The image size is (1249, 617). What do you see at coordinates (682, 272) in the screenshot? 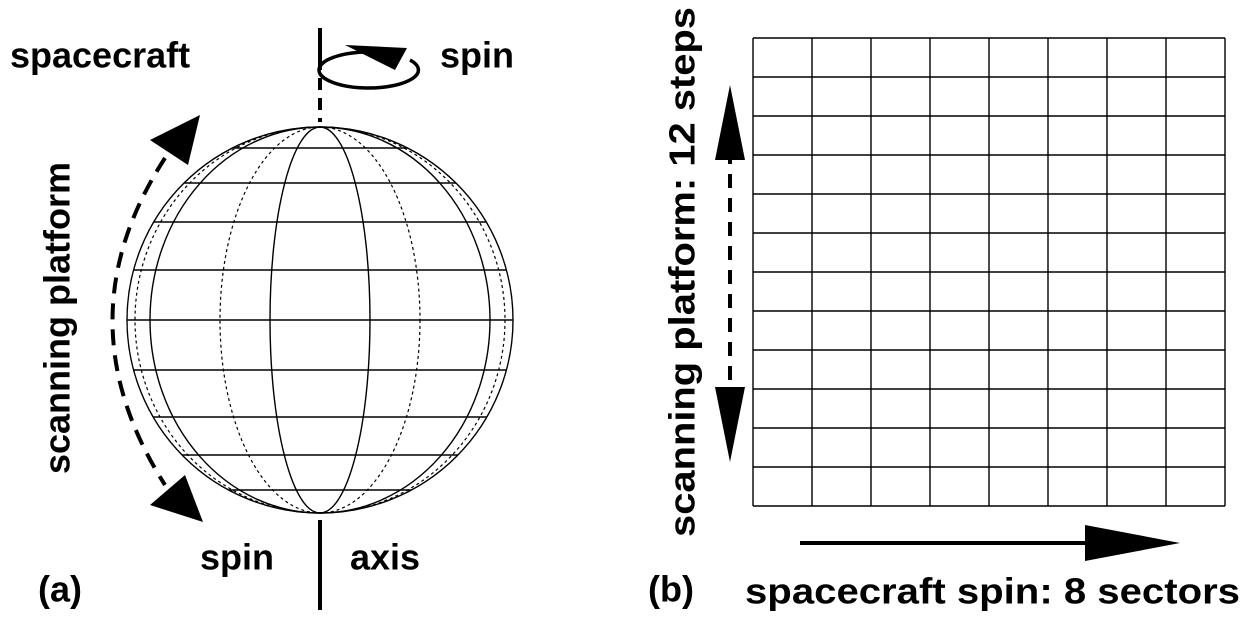
I see `vertical-label: scanning platform: 12 steps` at bounding box center [682, 272].